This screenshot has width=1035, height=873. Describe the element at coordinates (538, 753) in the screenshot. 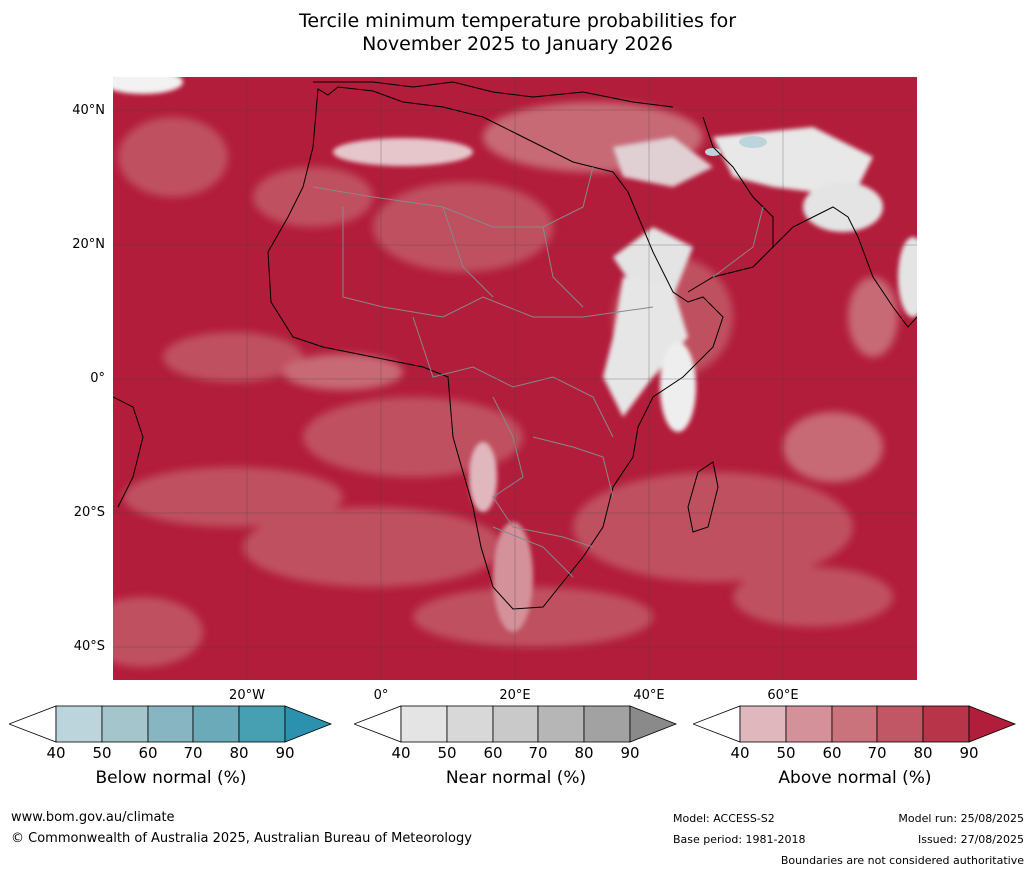

I see `cbar-near-tick: 70` at that location.